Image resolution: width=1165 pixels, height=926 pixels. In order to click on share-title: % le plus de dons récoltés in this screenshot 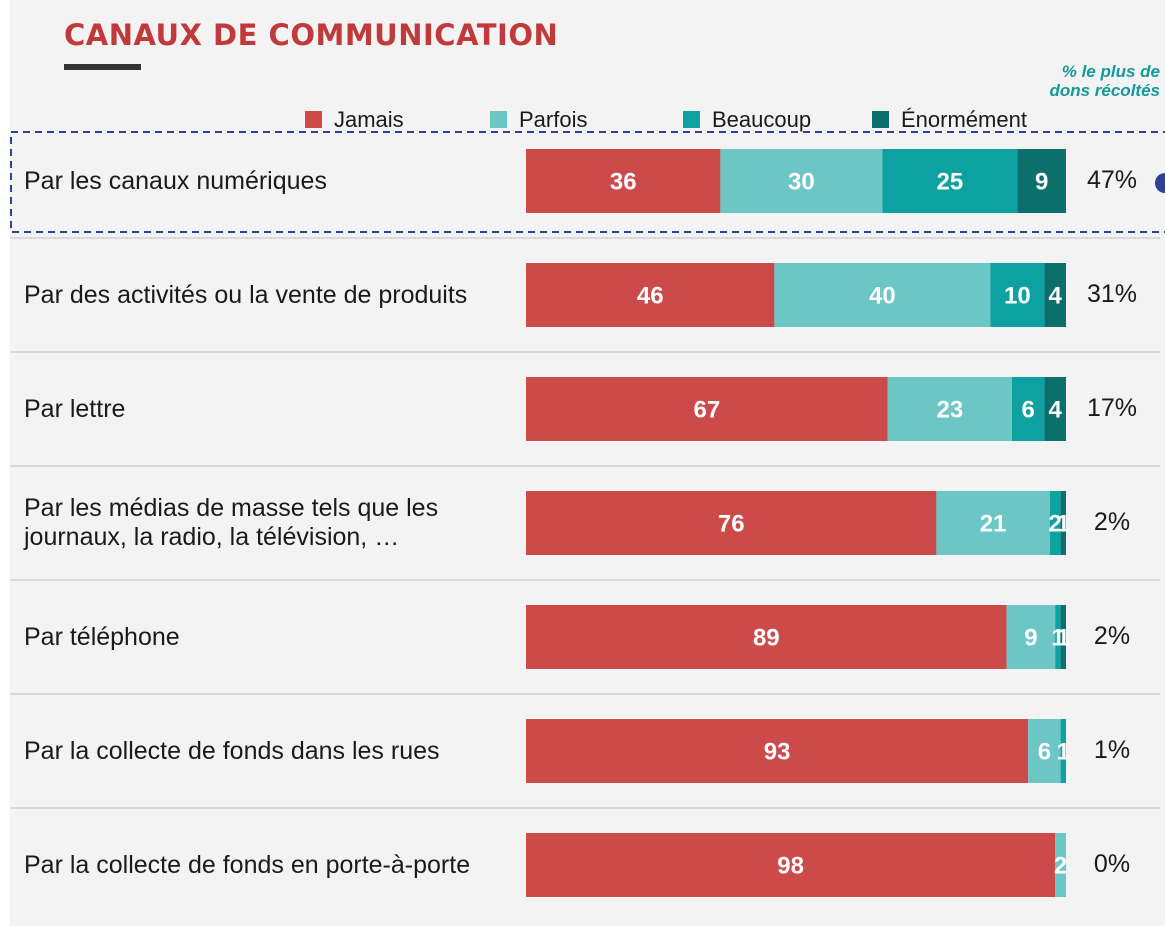, I will do `click(1104, 81)`.